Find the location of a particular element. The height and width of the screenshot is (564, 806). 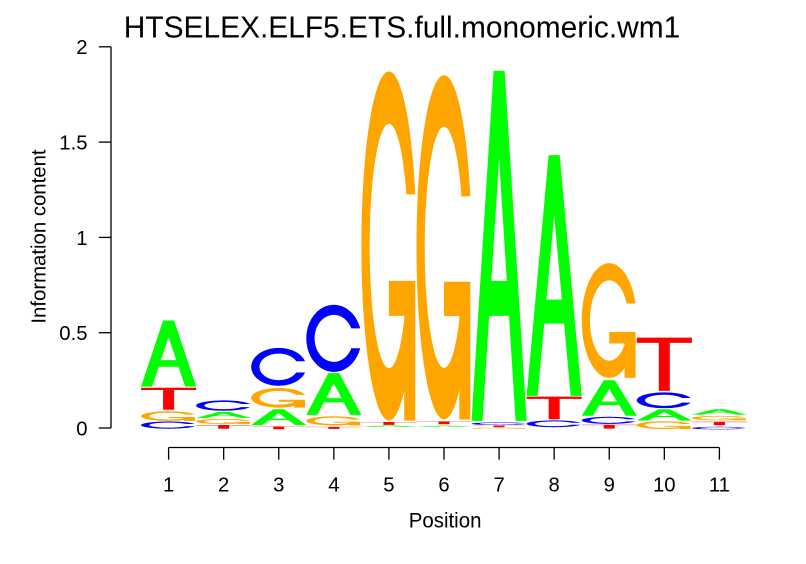

svg-text: 8 is located at coordinates (554, 485).